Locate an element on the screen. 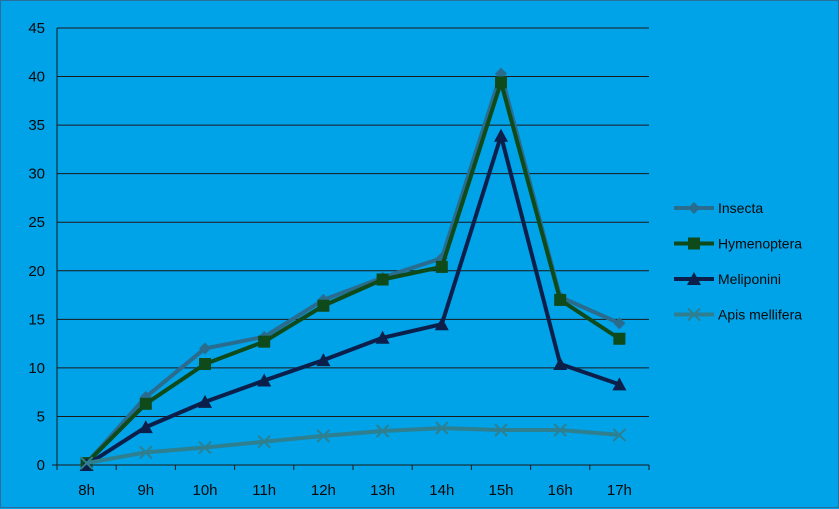 Image resolution: width=839 pixels, height=509 pixels. x-tick-label: 10h is located at coordinates (204, 490).